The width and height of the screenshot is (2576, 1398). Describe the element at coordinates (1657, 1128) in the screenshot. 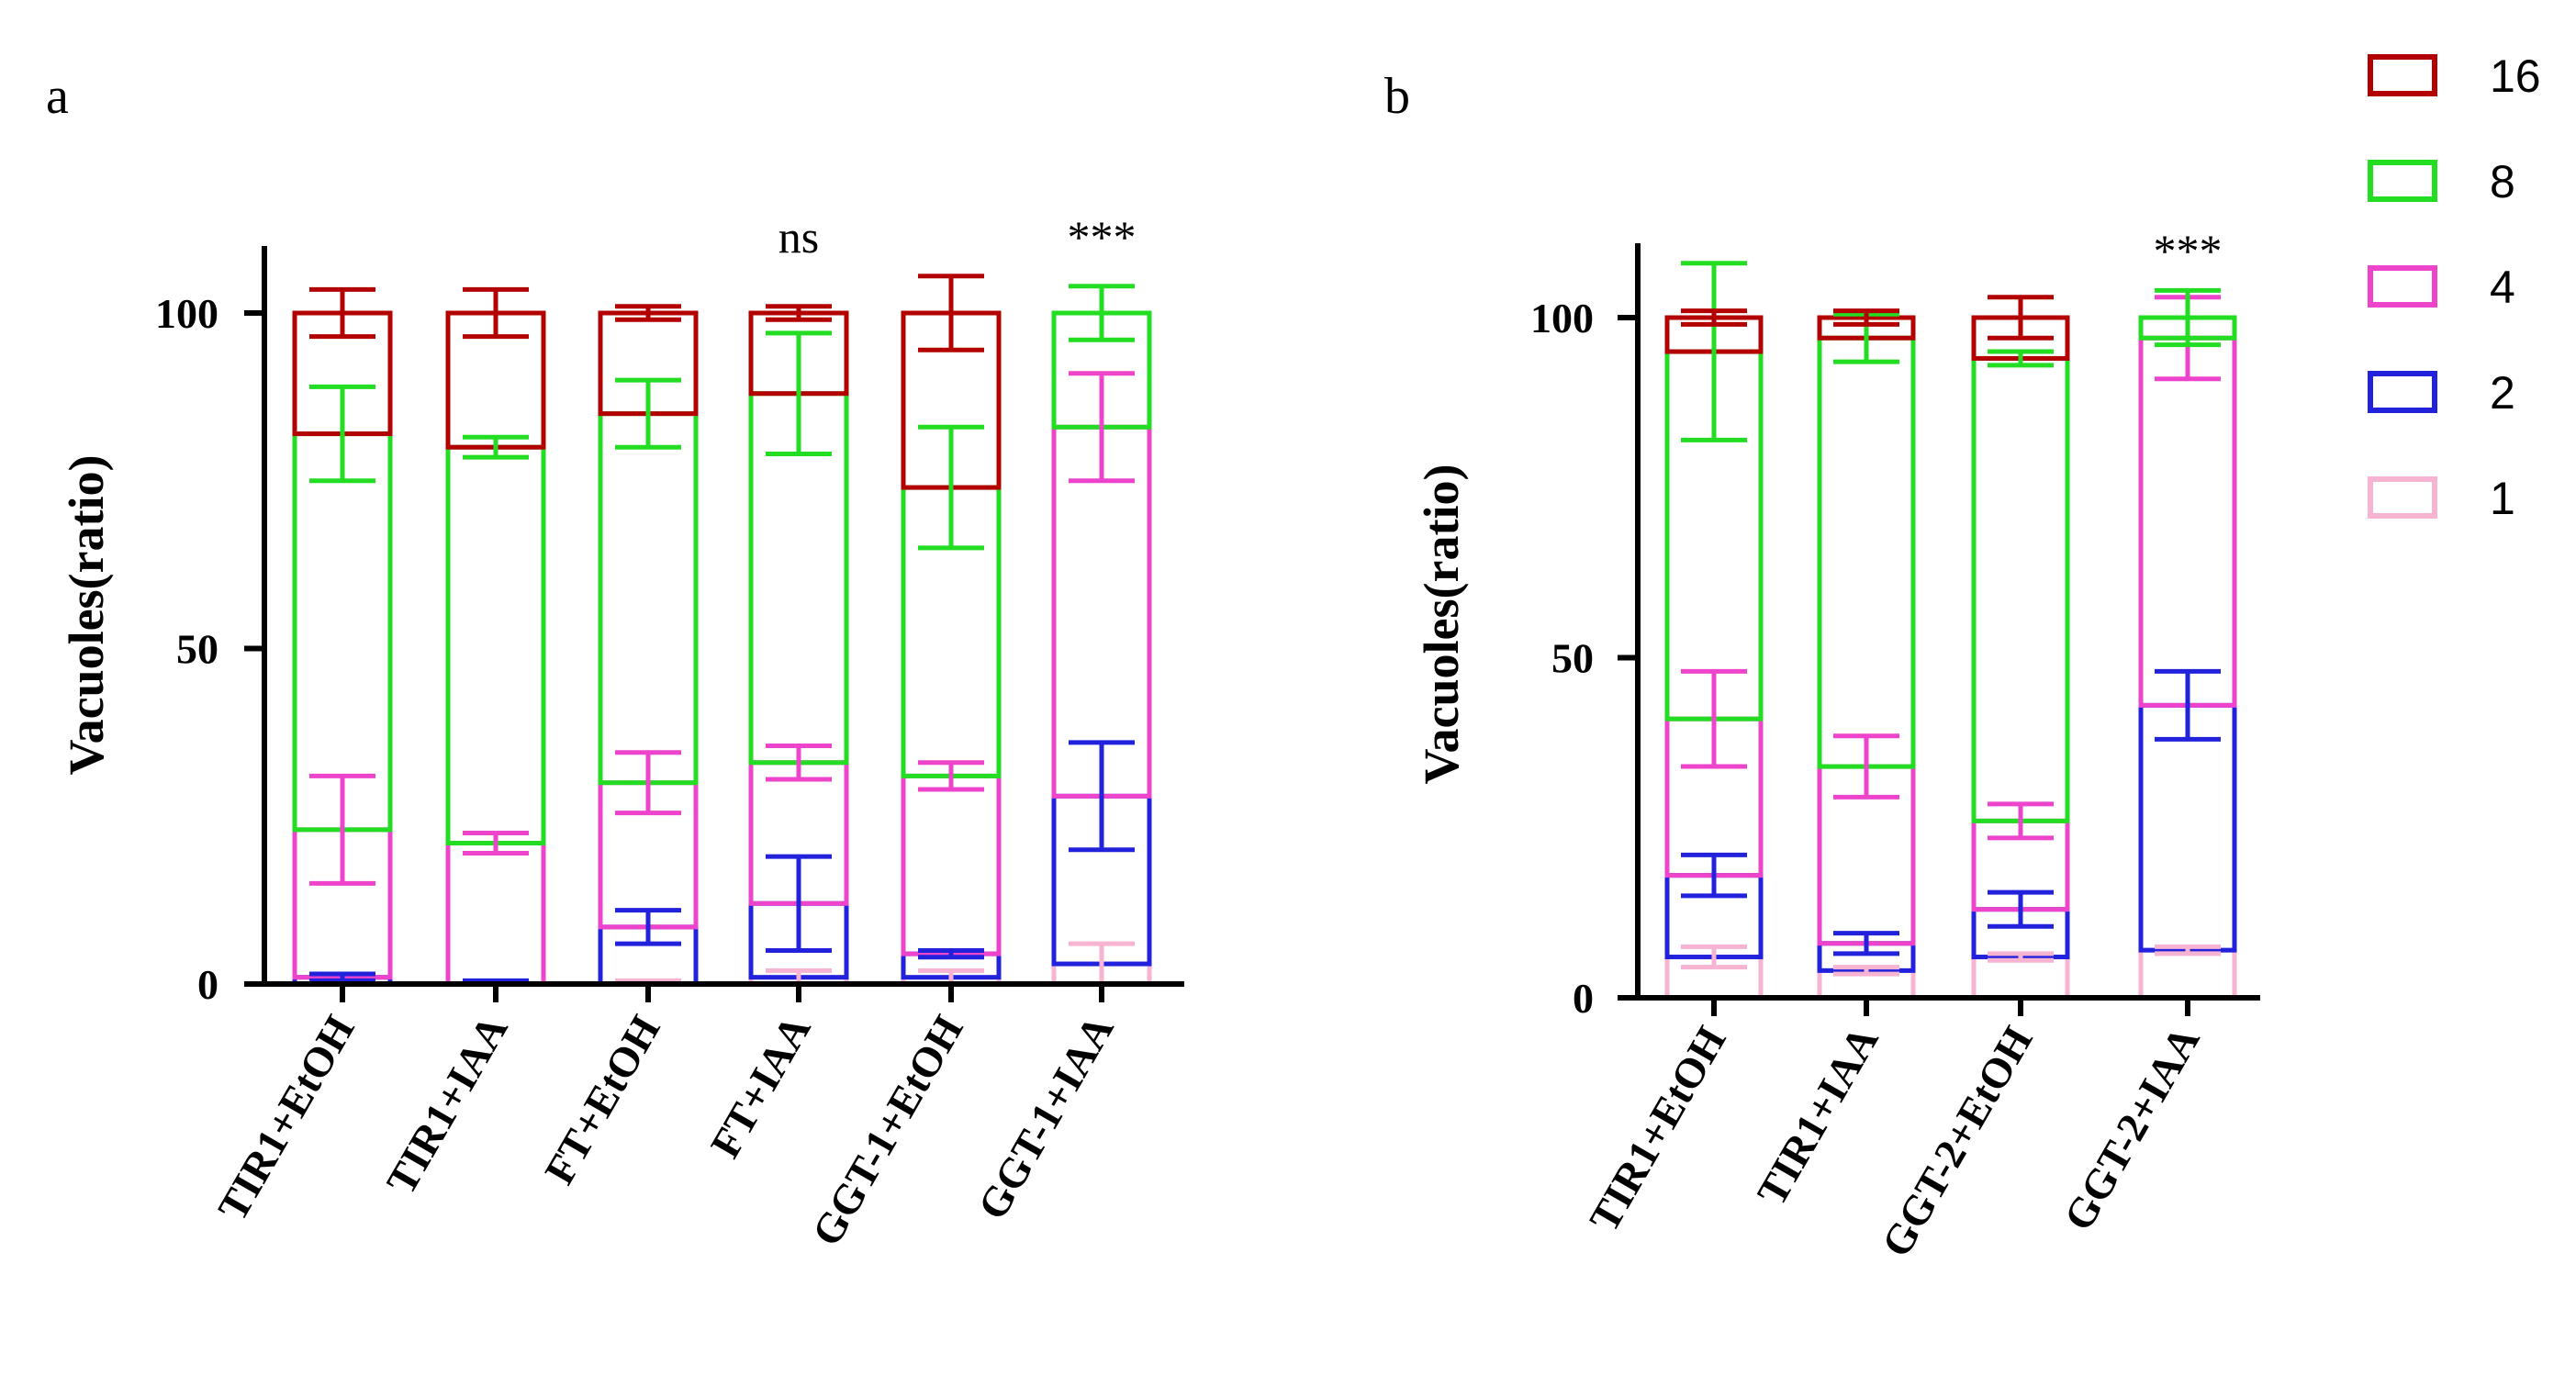

I see `x-tick-label-b-tir1-etoh: TIR1+EtOH` at that location.